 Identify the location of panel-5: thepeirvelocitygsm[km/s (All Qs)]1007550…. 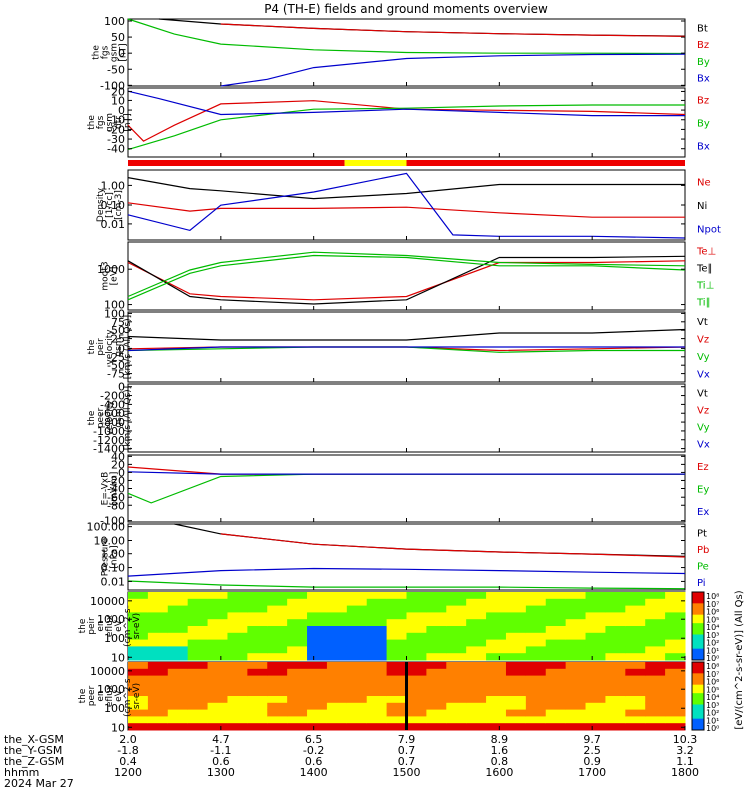
(398, 345).